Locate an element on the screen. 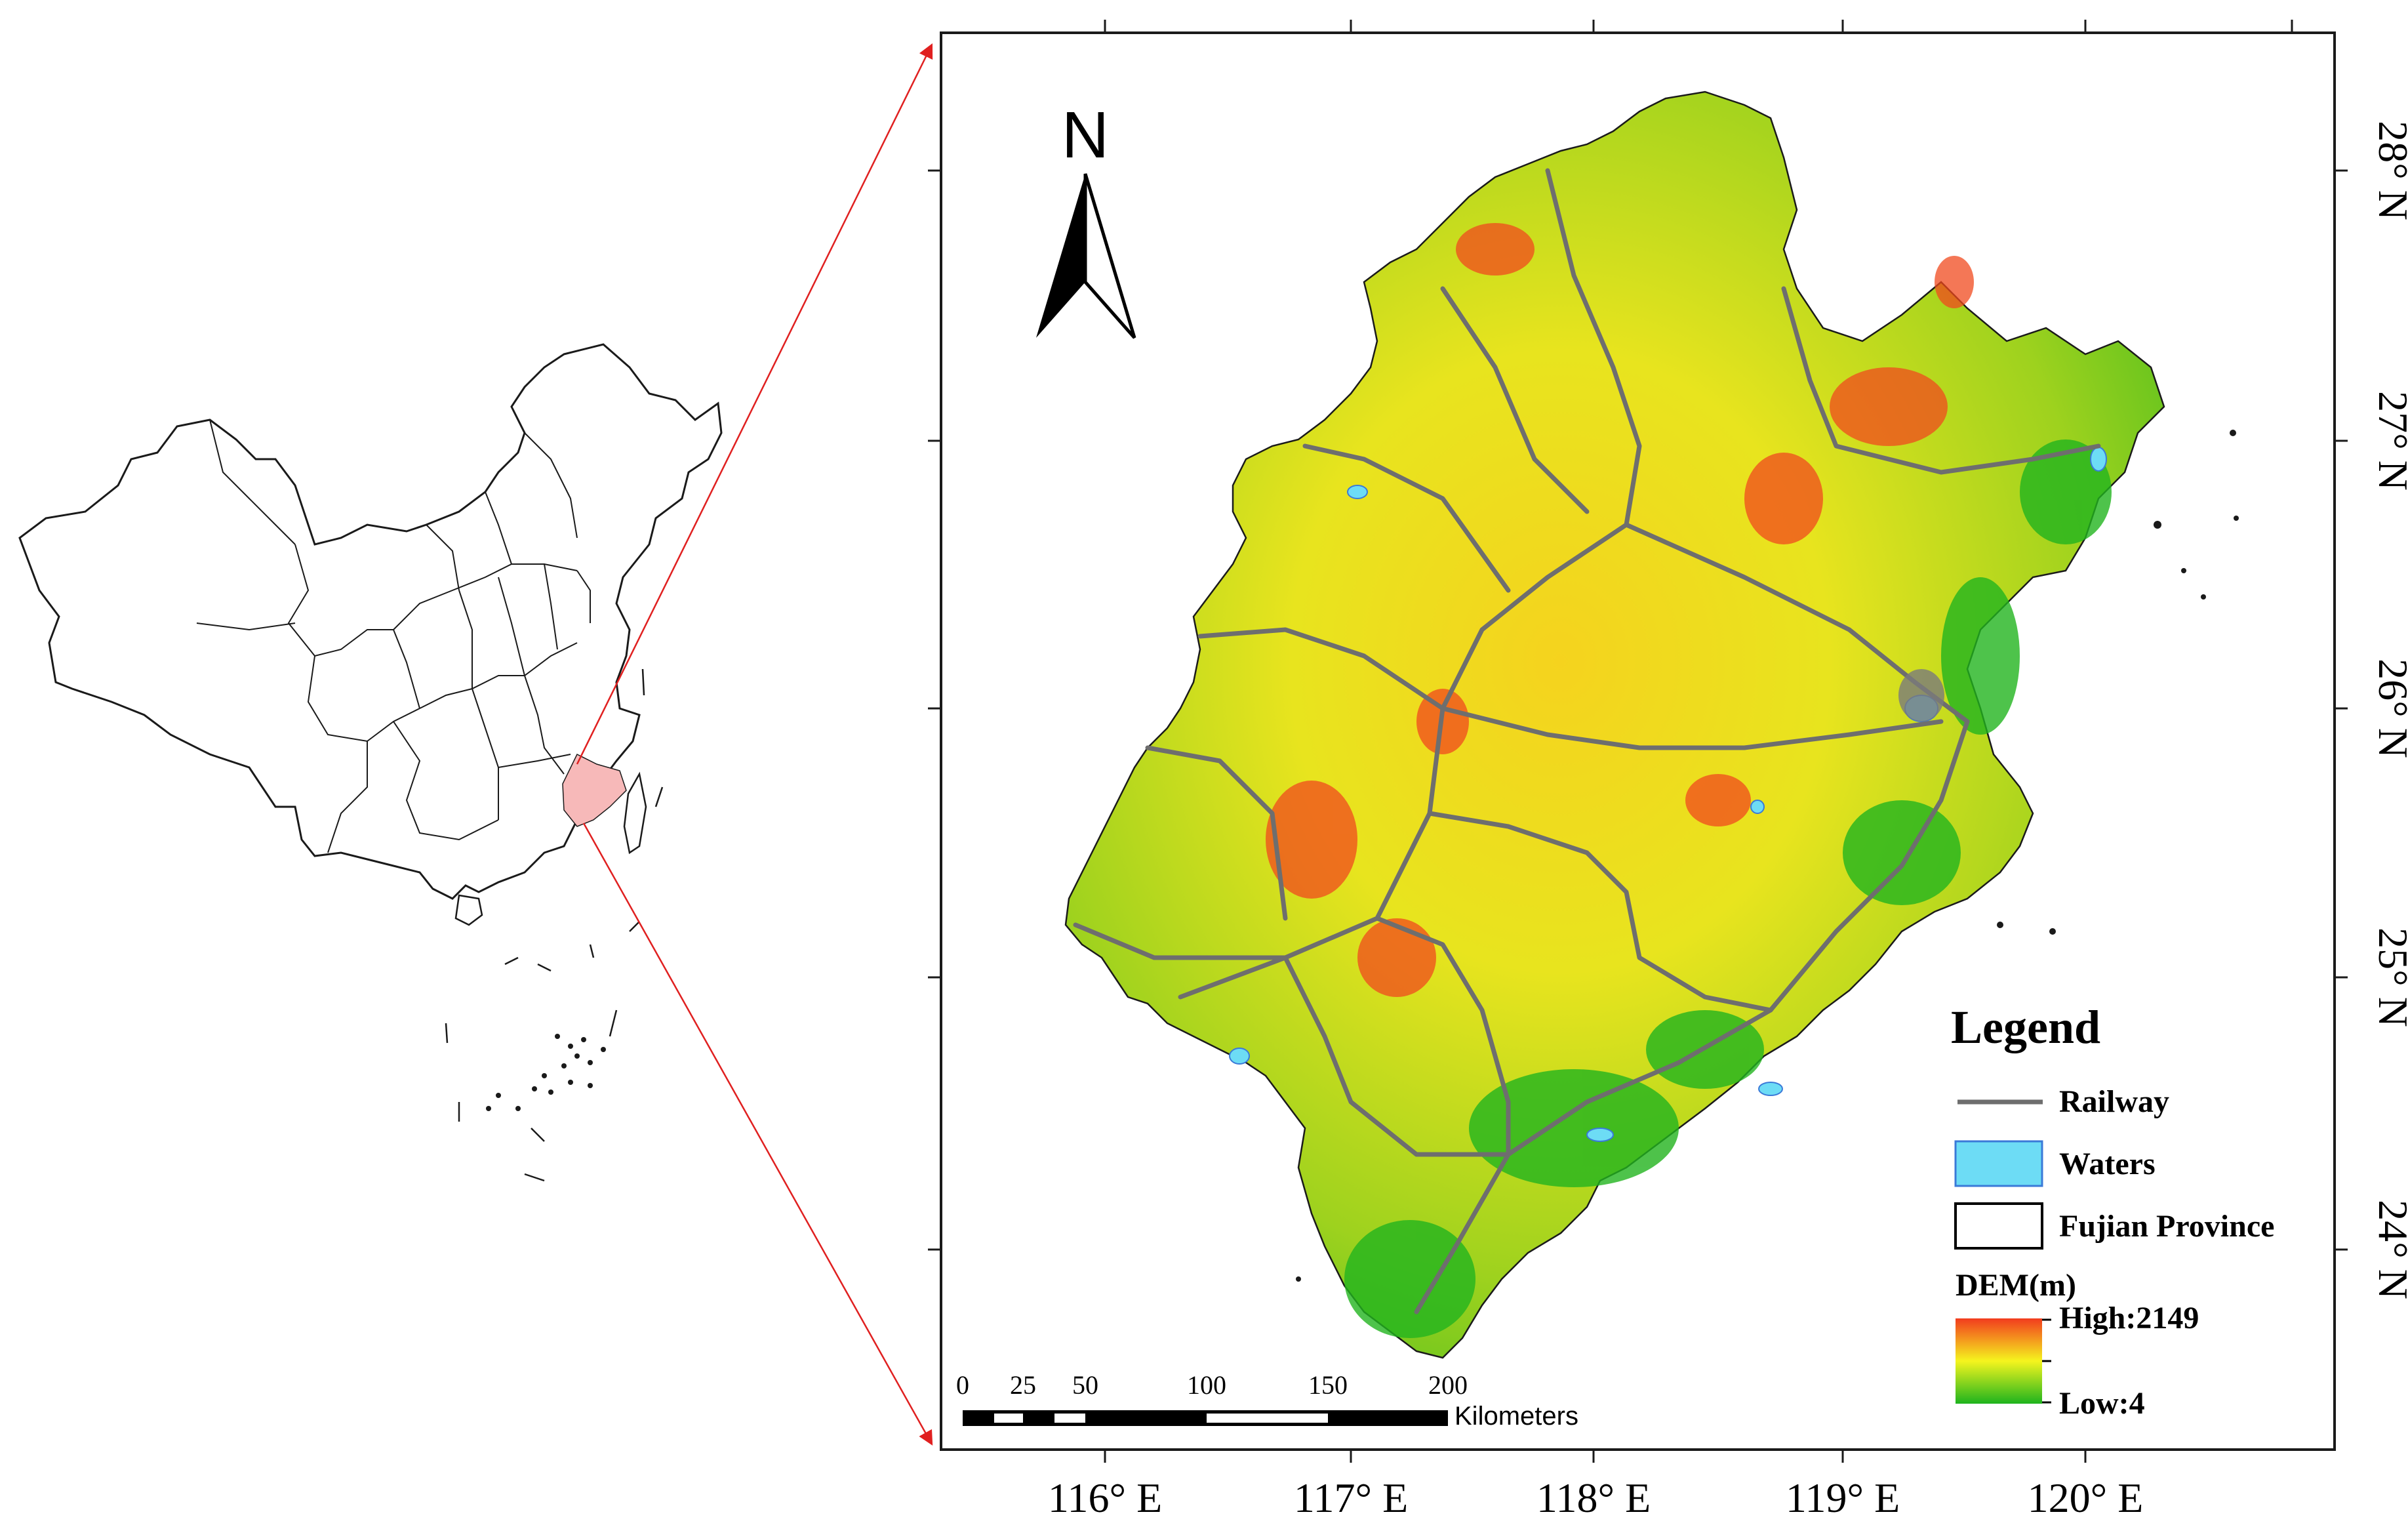 This screenshot has width=2408, height=1527. china-outline is located at coordinates (370, 621).